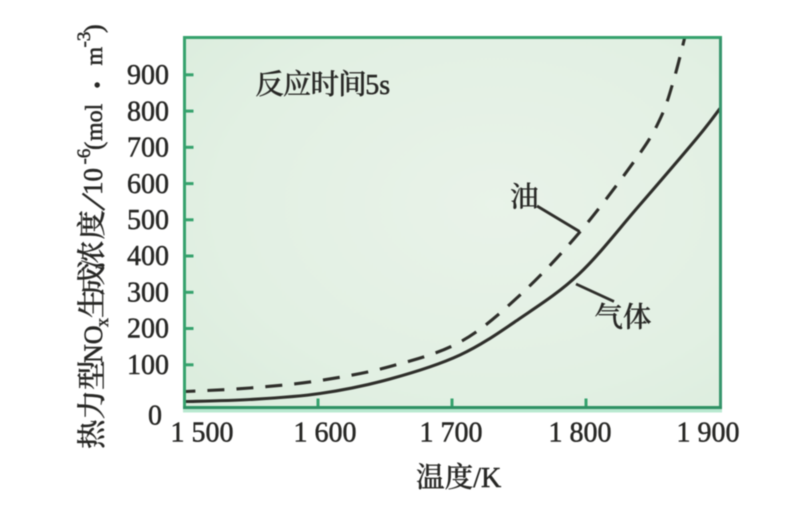  I want to click on svg-text: 10, so click(93, 181).